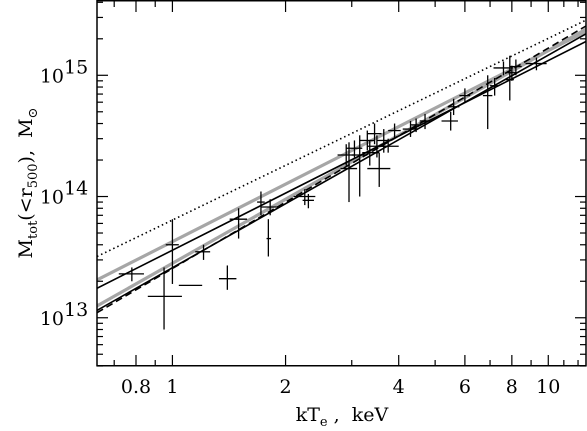 The image size is (587, 431). I want to click on y-axis-title-close: ), M, so click(26, 140).